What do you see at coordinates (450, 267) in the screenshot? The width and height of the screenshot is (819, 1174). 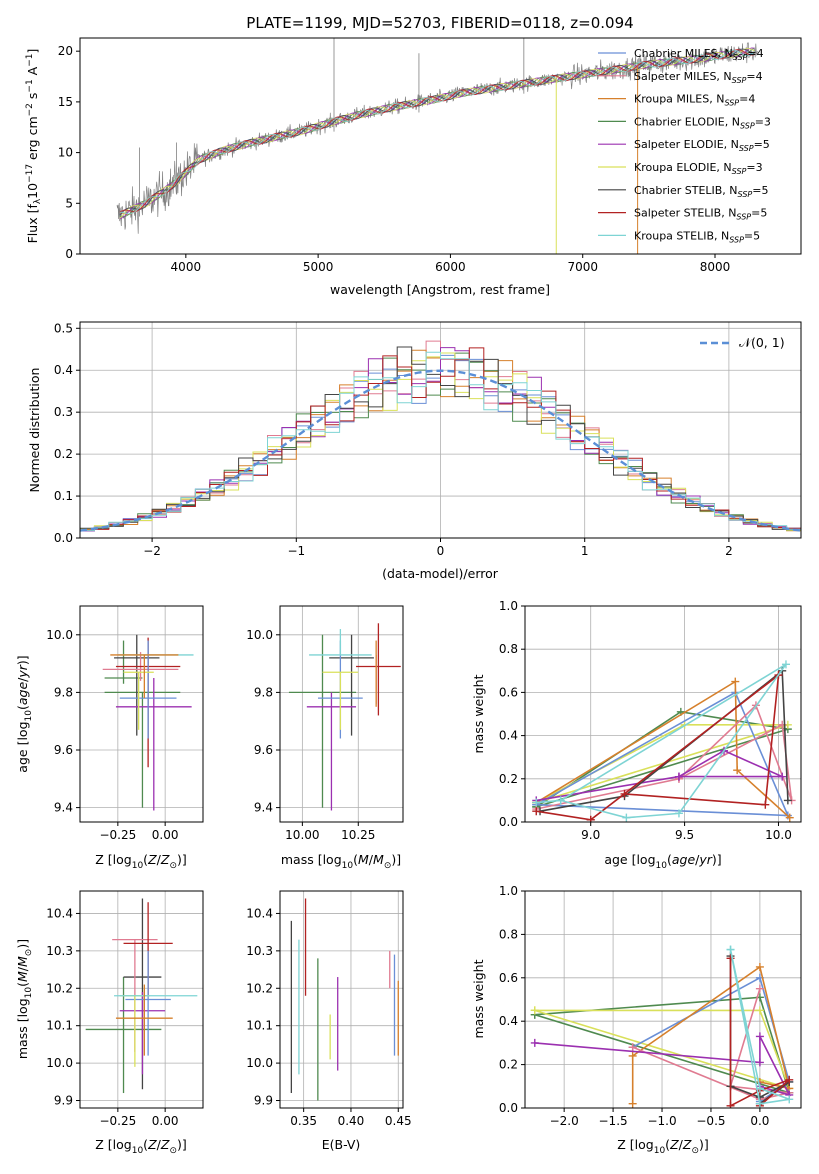 I see `x-tick-label: 6000` at bounding box center [450, 267].